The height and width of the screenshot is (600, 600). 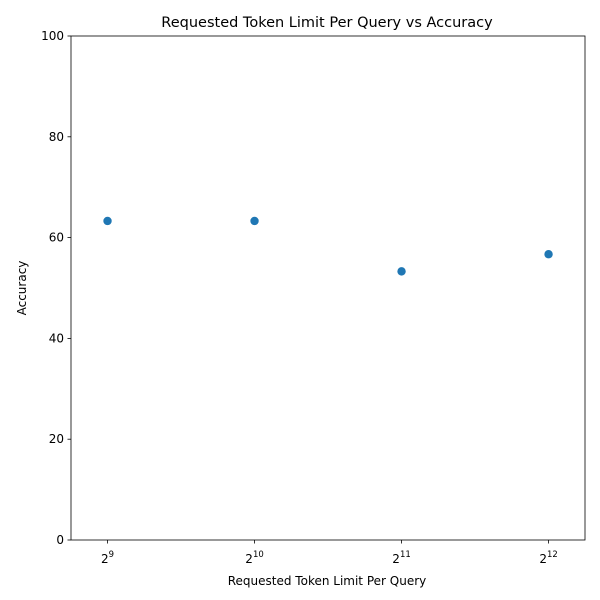 I want to click on y-tick-label: 20, so click(x=56, y=439).